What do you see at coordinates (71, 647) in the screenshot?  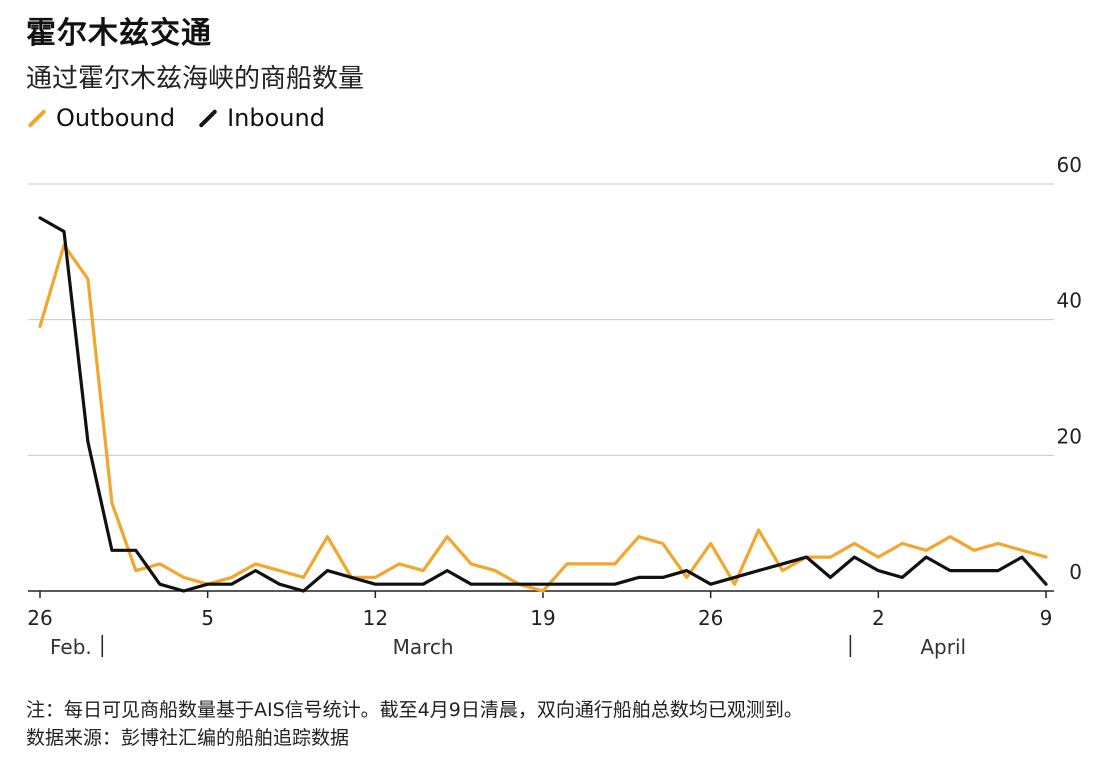 I see `month-label-feb: Feb.` at bounding box center [71, 647].